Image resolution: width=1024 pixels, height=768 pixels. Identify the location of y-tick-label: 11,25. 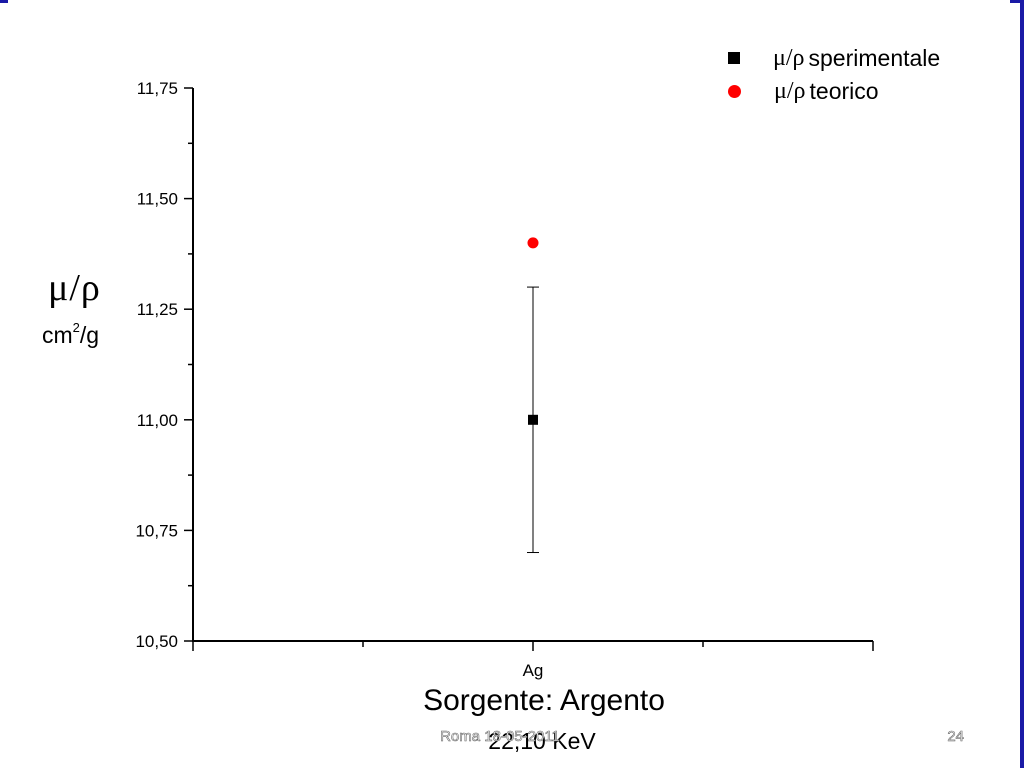
(157, 309).